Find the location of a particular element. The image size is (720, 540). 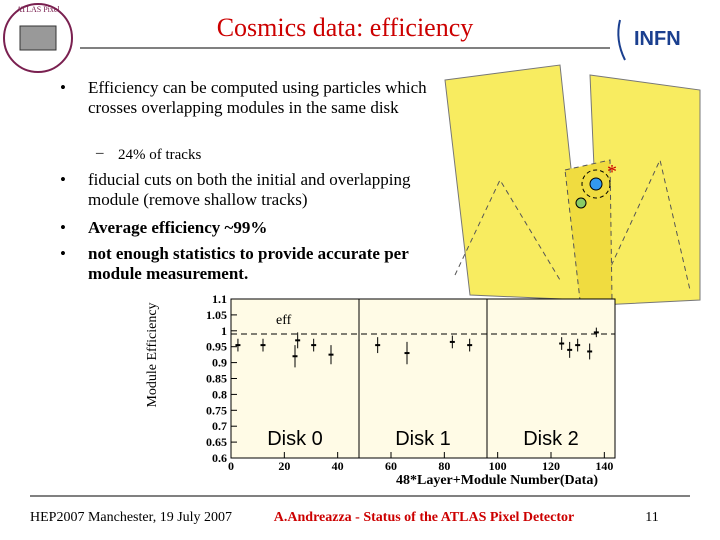

svg-text: INFN is located at coordinates (657, 39).